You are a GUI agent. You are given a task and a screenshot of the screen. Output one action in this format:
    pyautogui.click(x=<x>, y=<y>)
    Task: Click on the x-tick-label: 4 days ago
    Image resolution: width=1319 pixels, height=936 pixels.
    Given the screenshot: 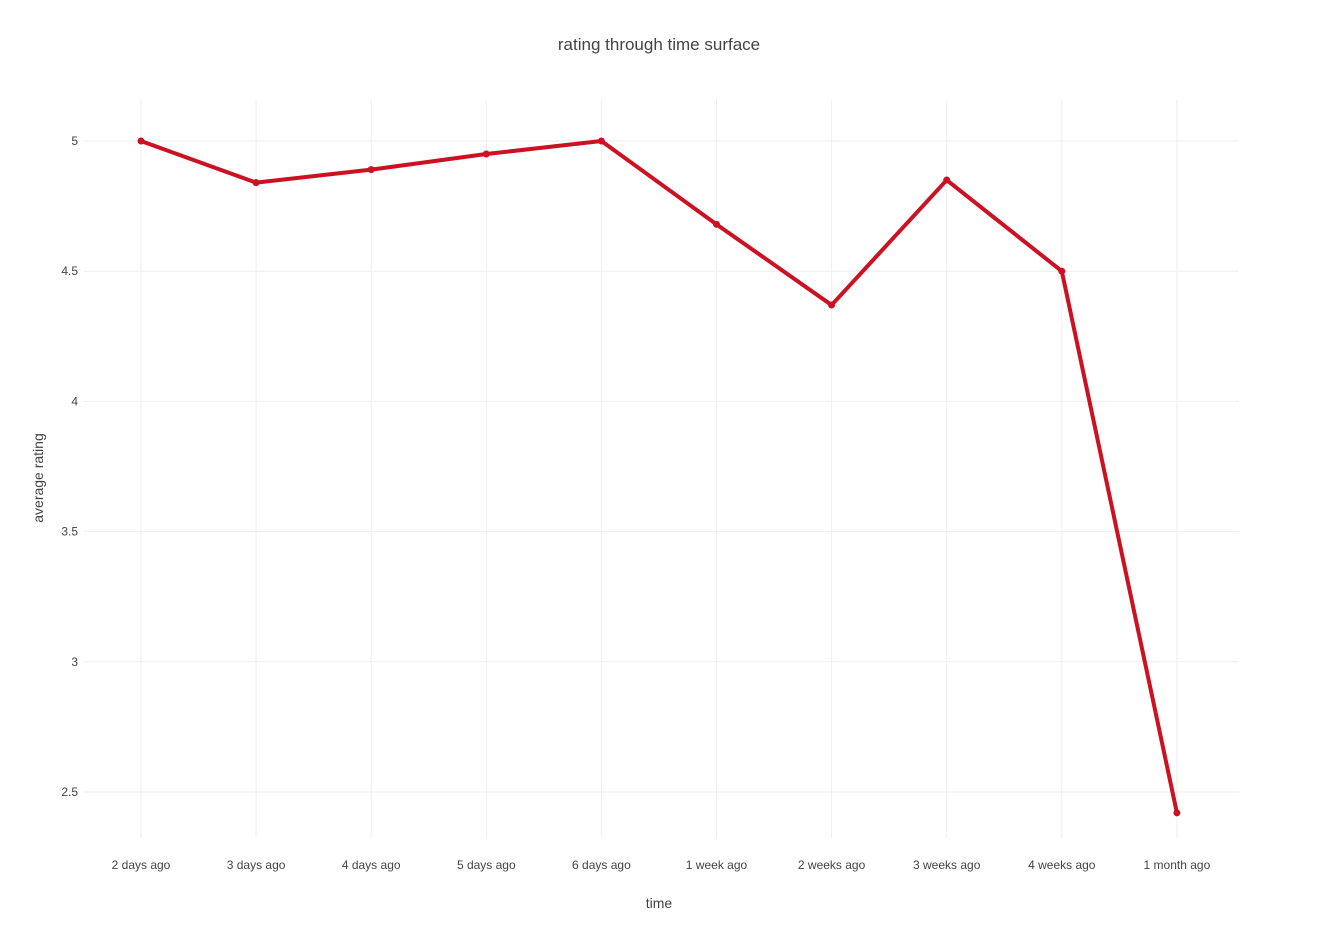 What is the action you would take?
    pyautogui.click(x=371, y=865)
    